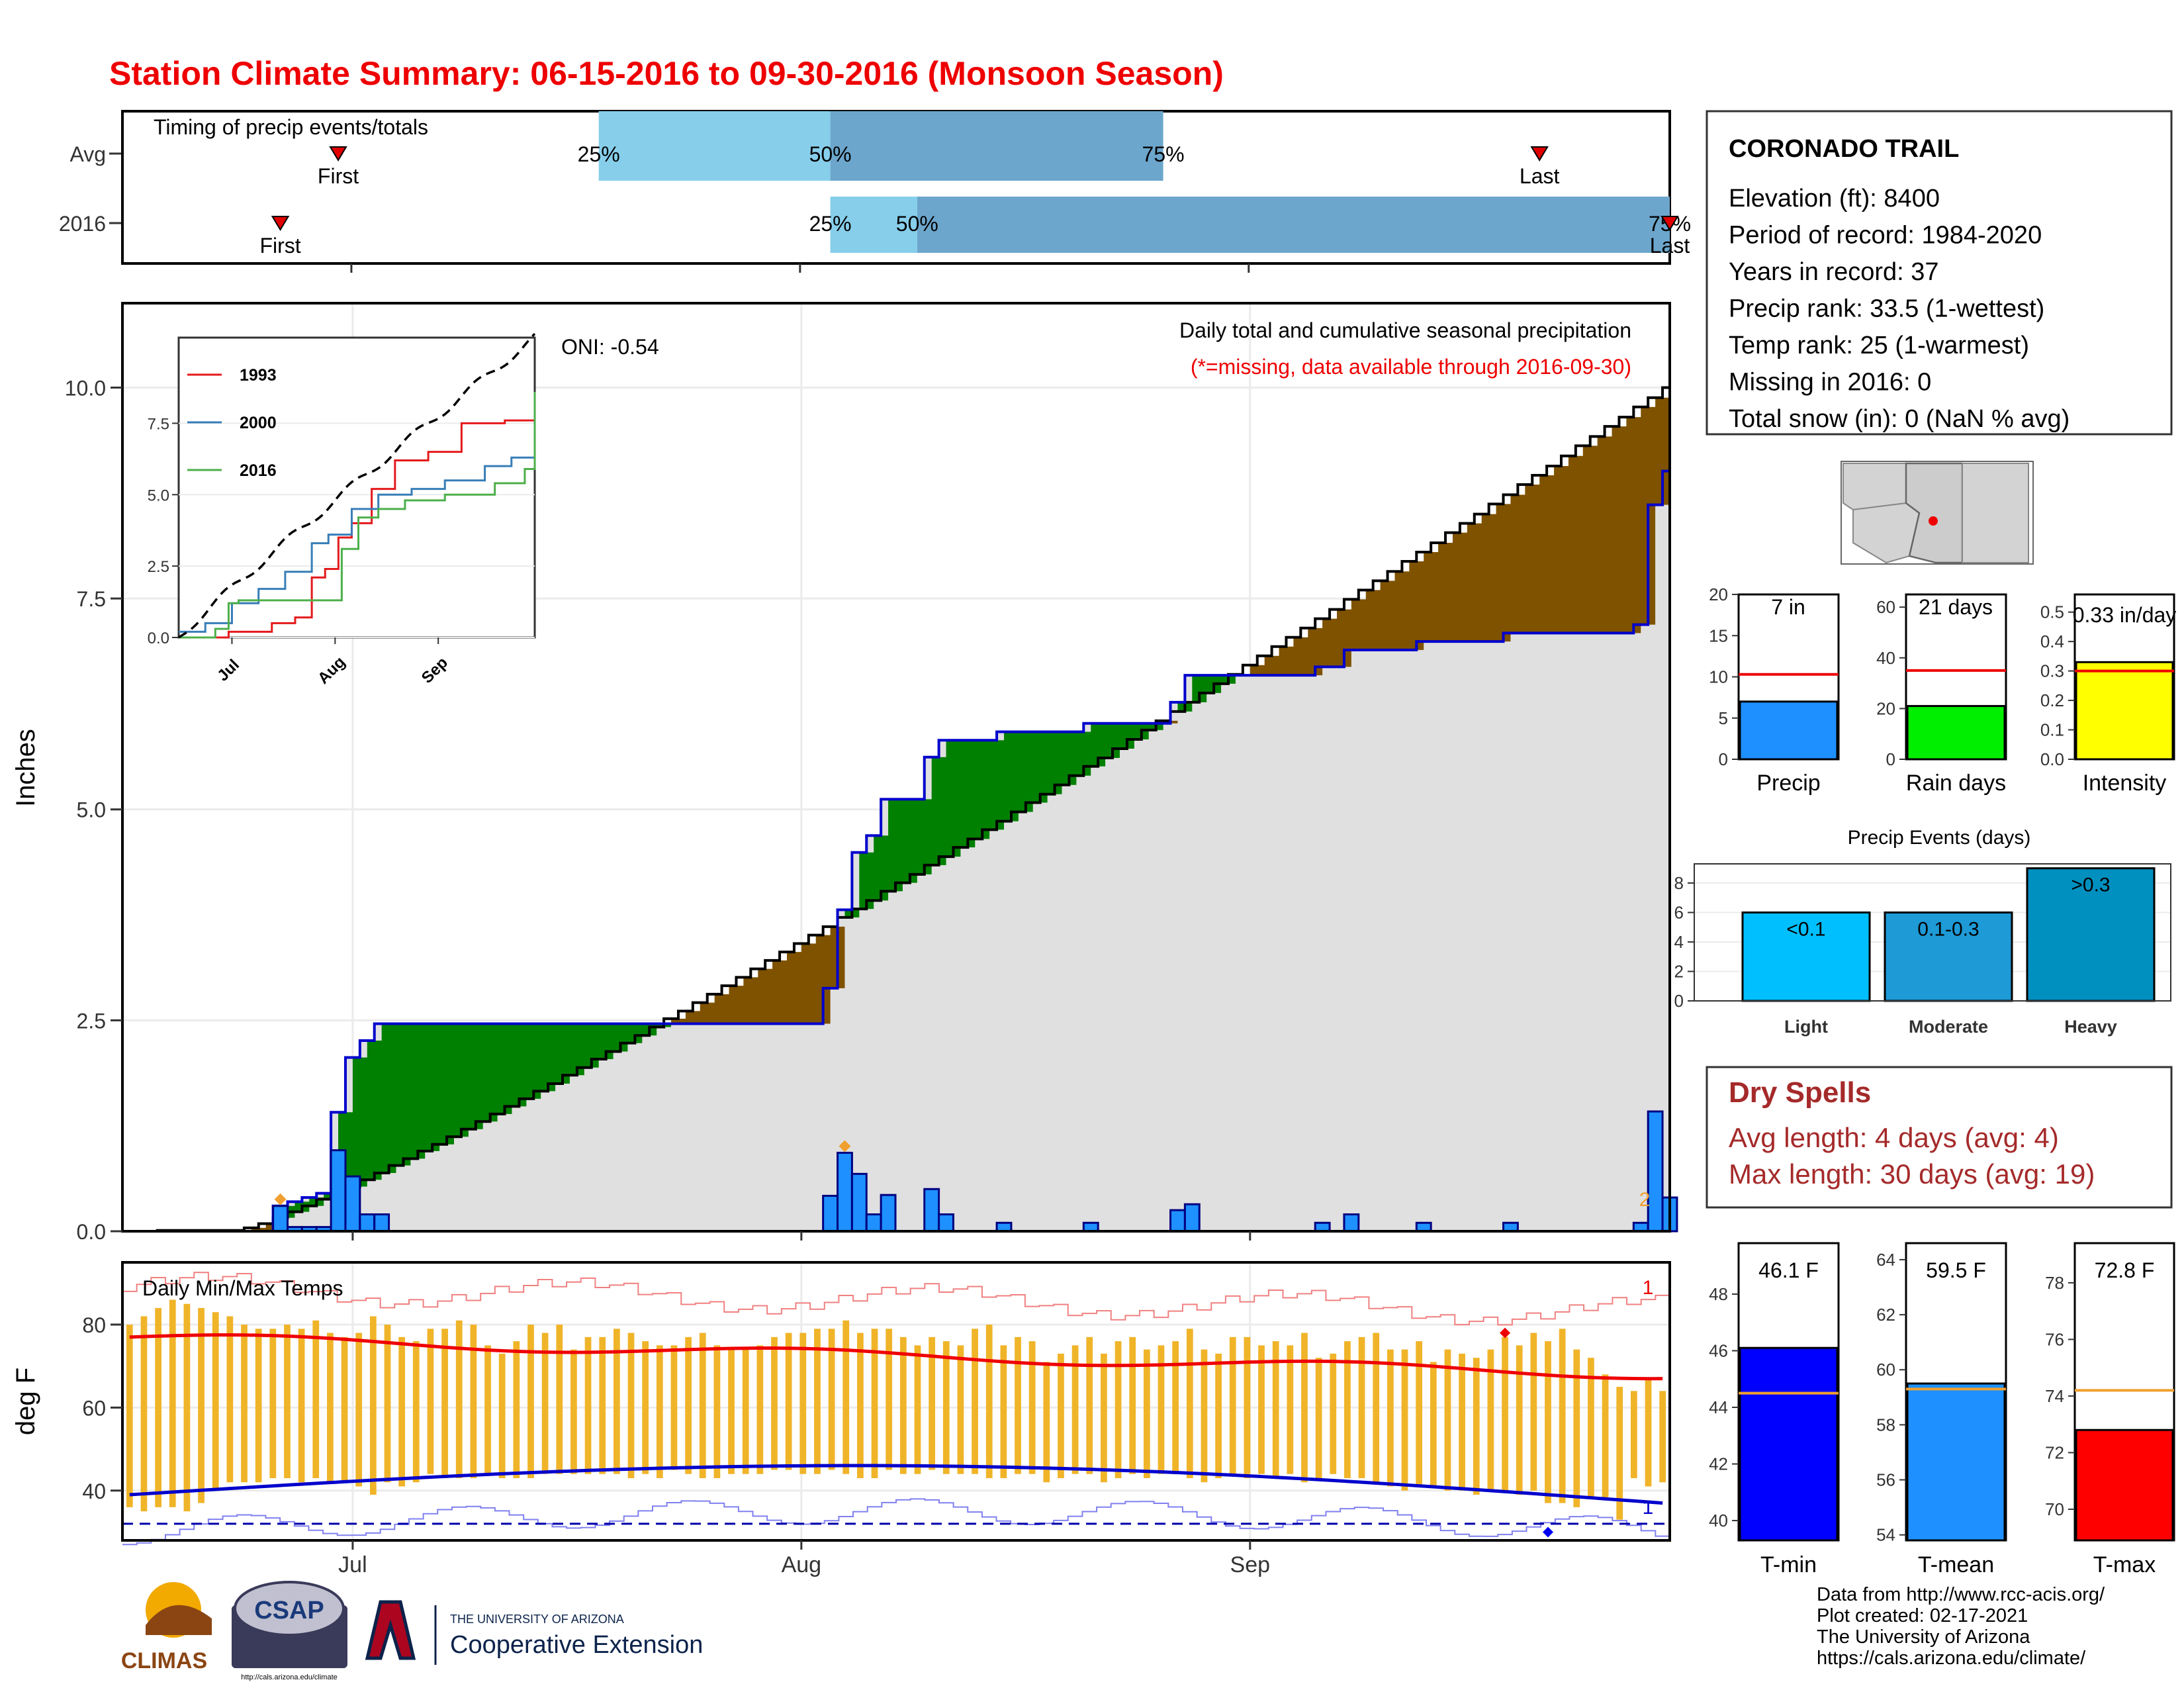  Describe the element at coordinates (1789, 1564) in the screenshot. I see `temp-summary-category: T-min` at that location.